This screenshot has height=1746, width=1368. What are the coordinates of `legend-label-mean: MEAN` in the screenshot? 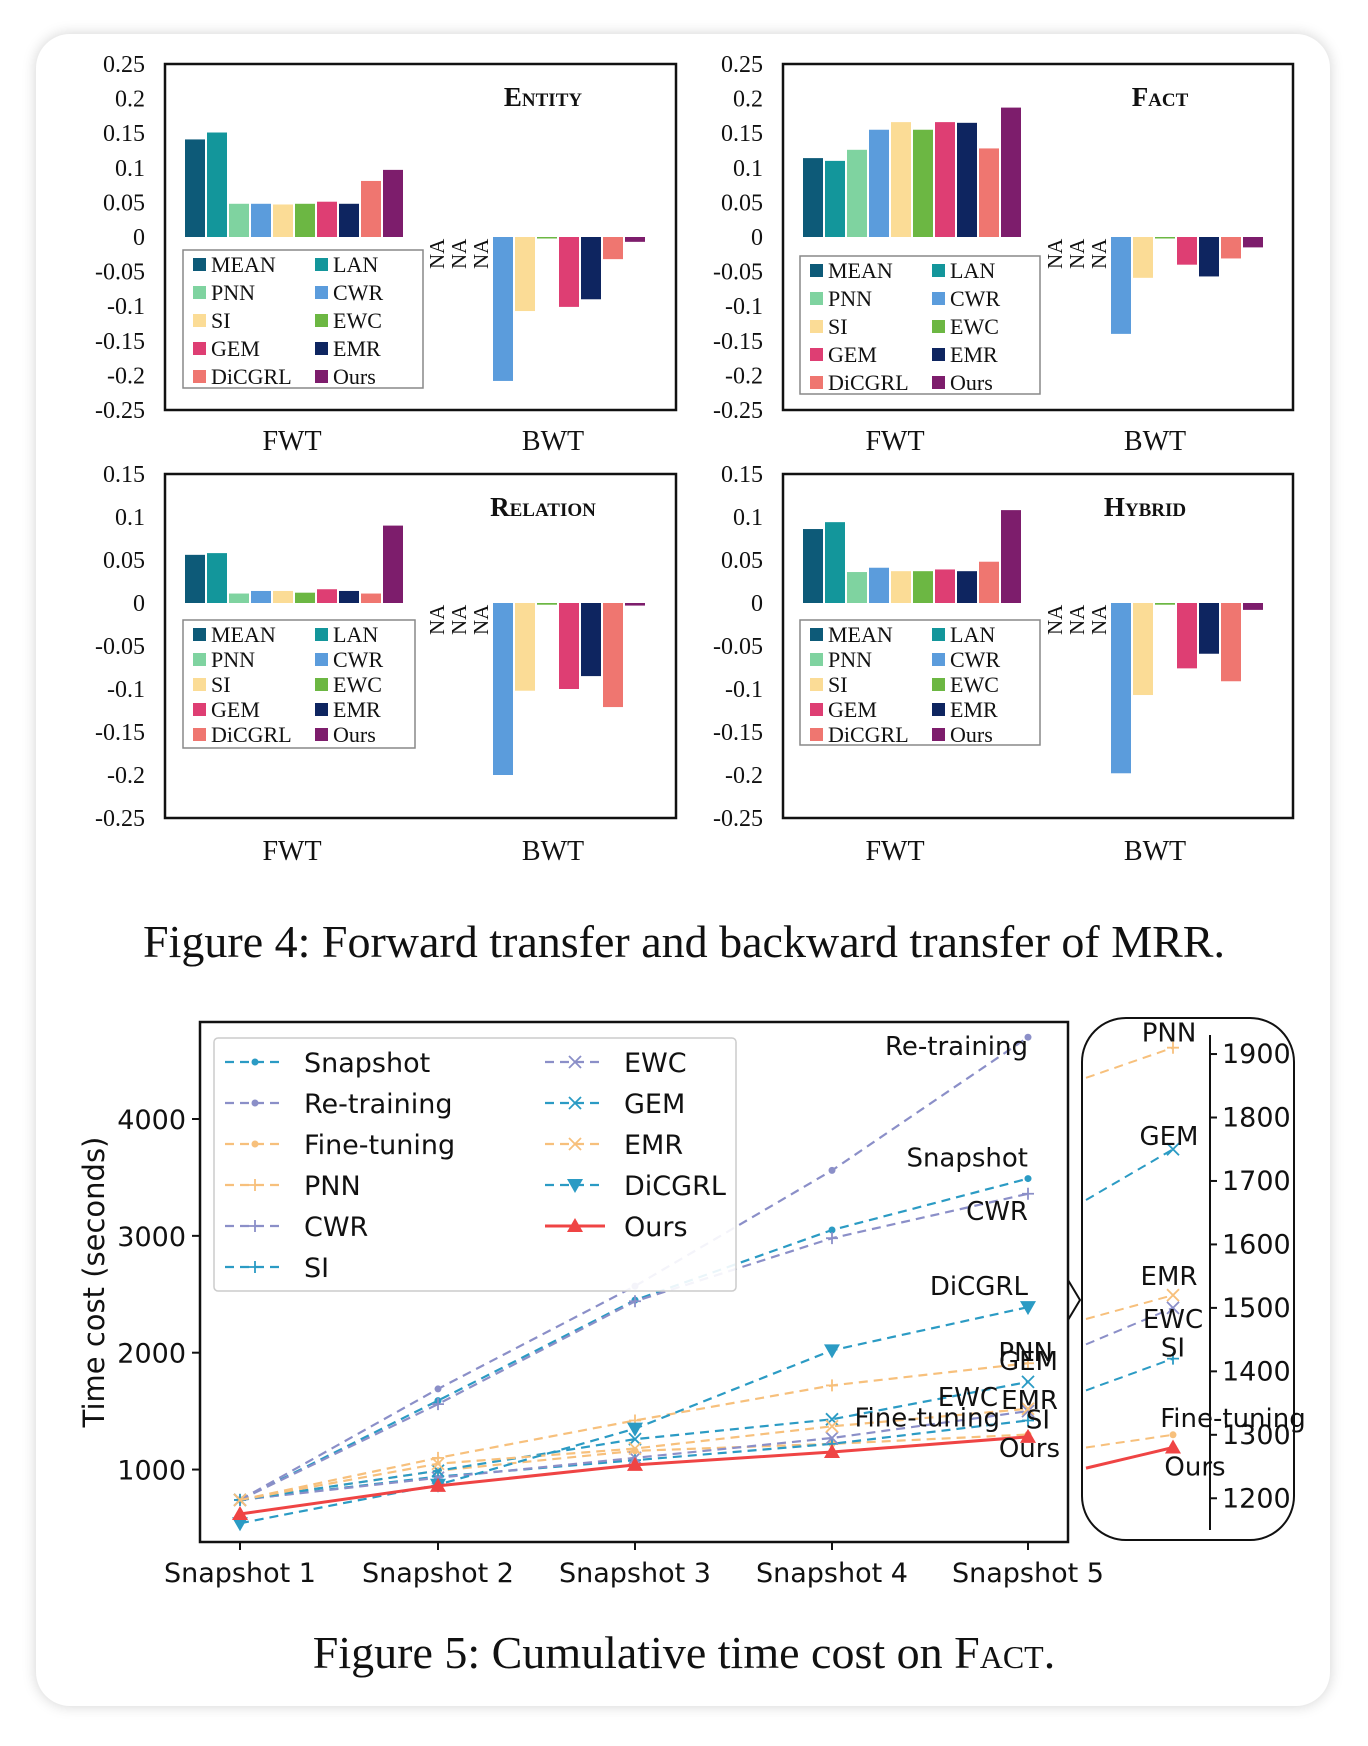 It's located at (860, 270).